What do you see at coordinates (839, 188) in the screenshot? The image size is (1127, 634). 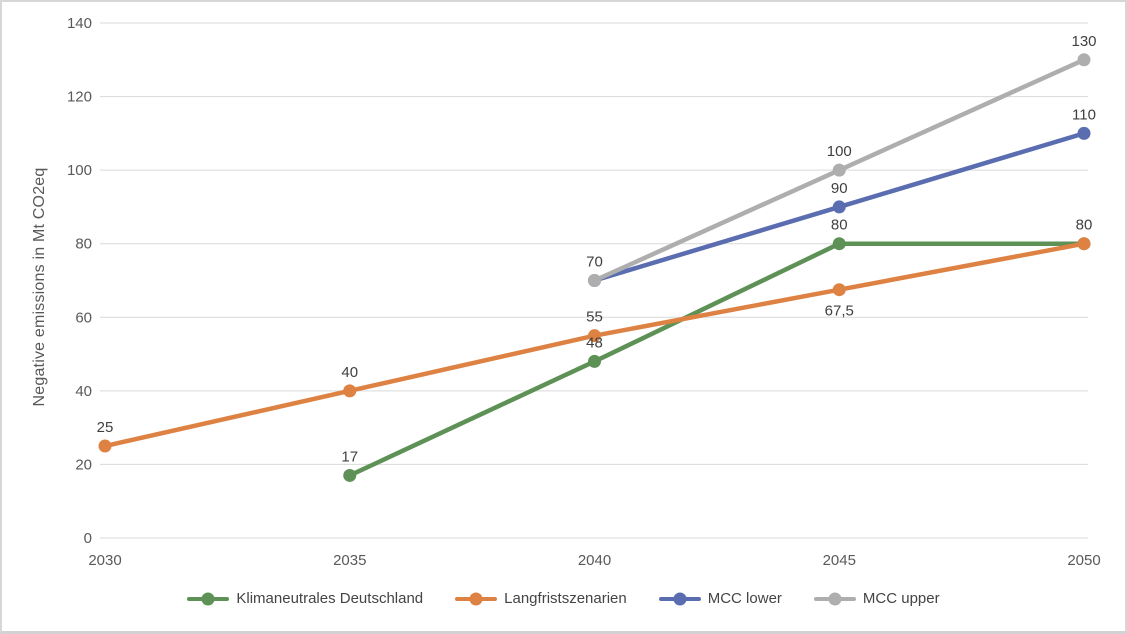 I see `data-label: 90` at bounding box center [839, 188].